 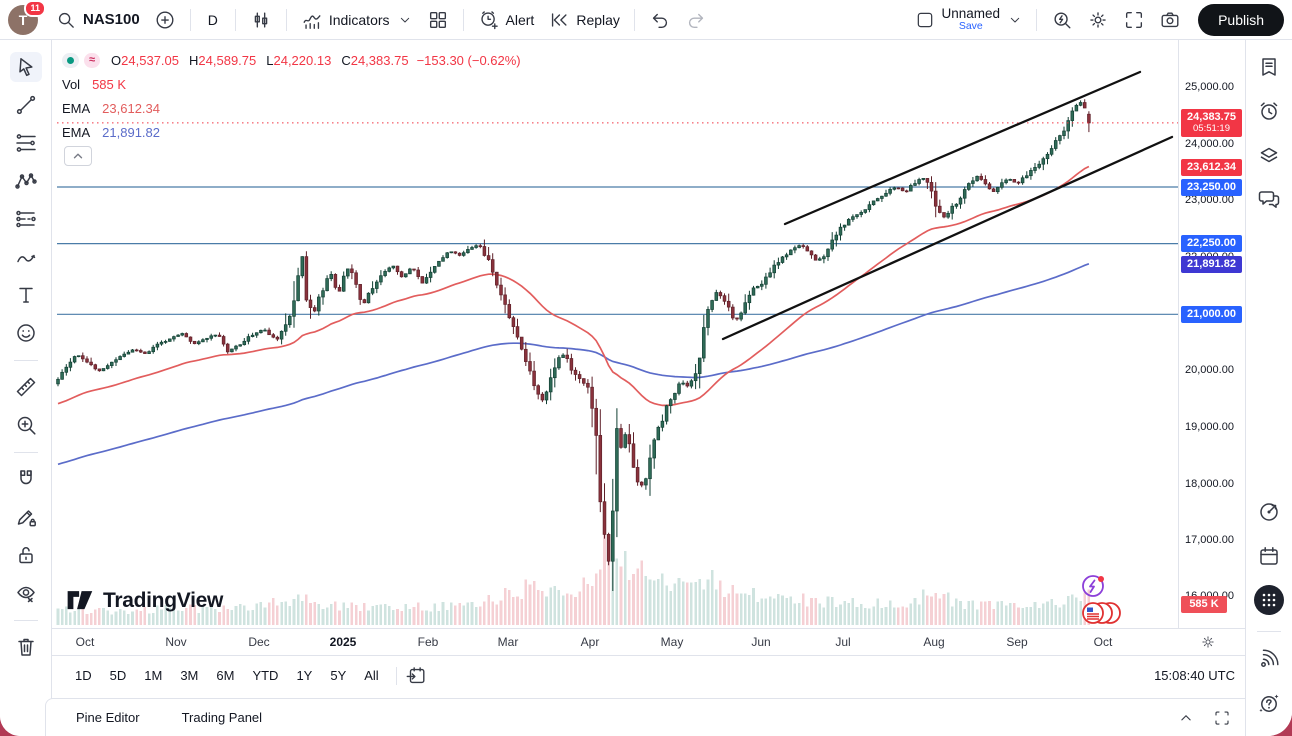 What do you see at coordinates (1194, 675) in the screenshot?
I see `clock-utc: 15:08:40 UTC` at bounding box center [1194, 675].